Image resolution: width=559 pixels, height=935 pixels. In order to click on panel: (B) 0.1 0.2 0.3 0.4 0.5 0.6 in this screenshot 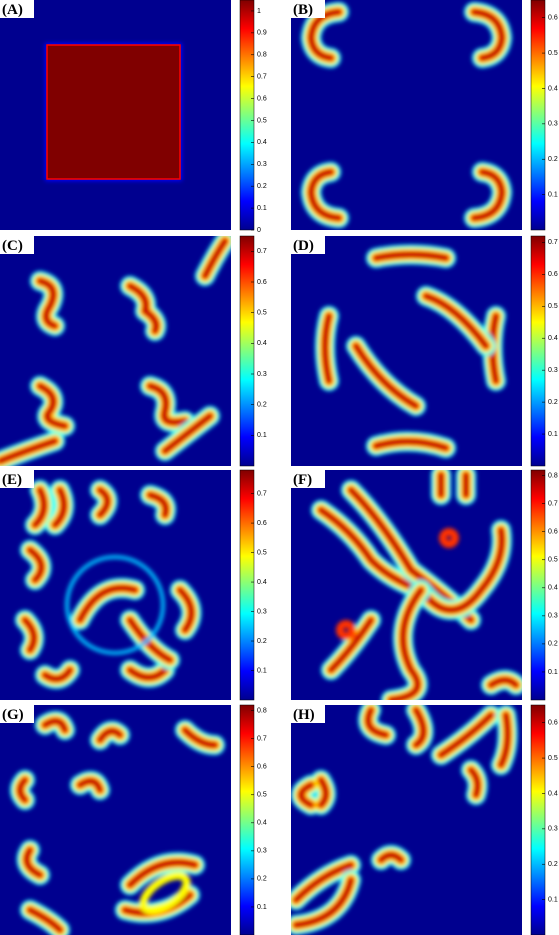, I will do `click(424, 115)`.